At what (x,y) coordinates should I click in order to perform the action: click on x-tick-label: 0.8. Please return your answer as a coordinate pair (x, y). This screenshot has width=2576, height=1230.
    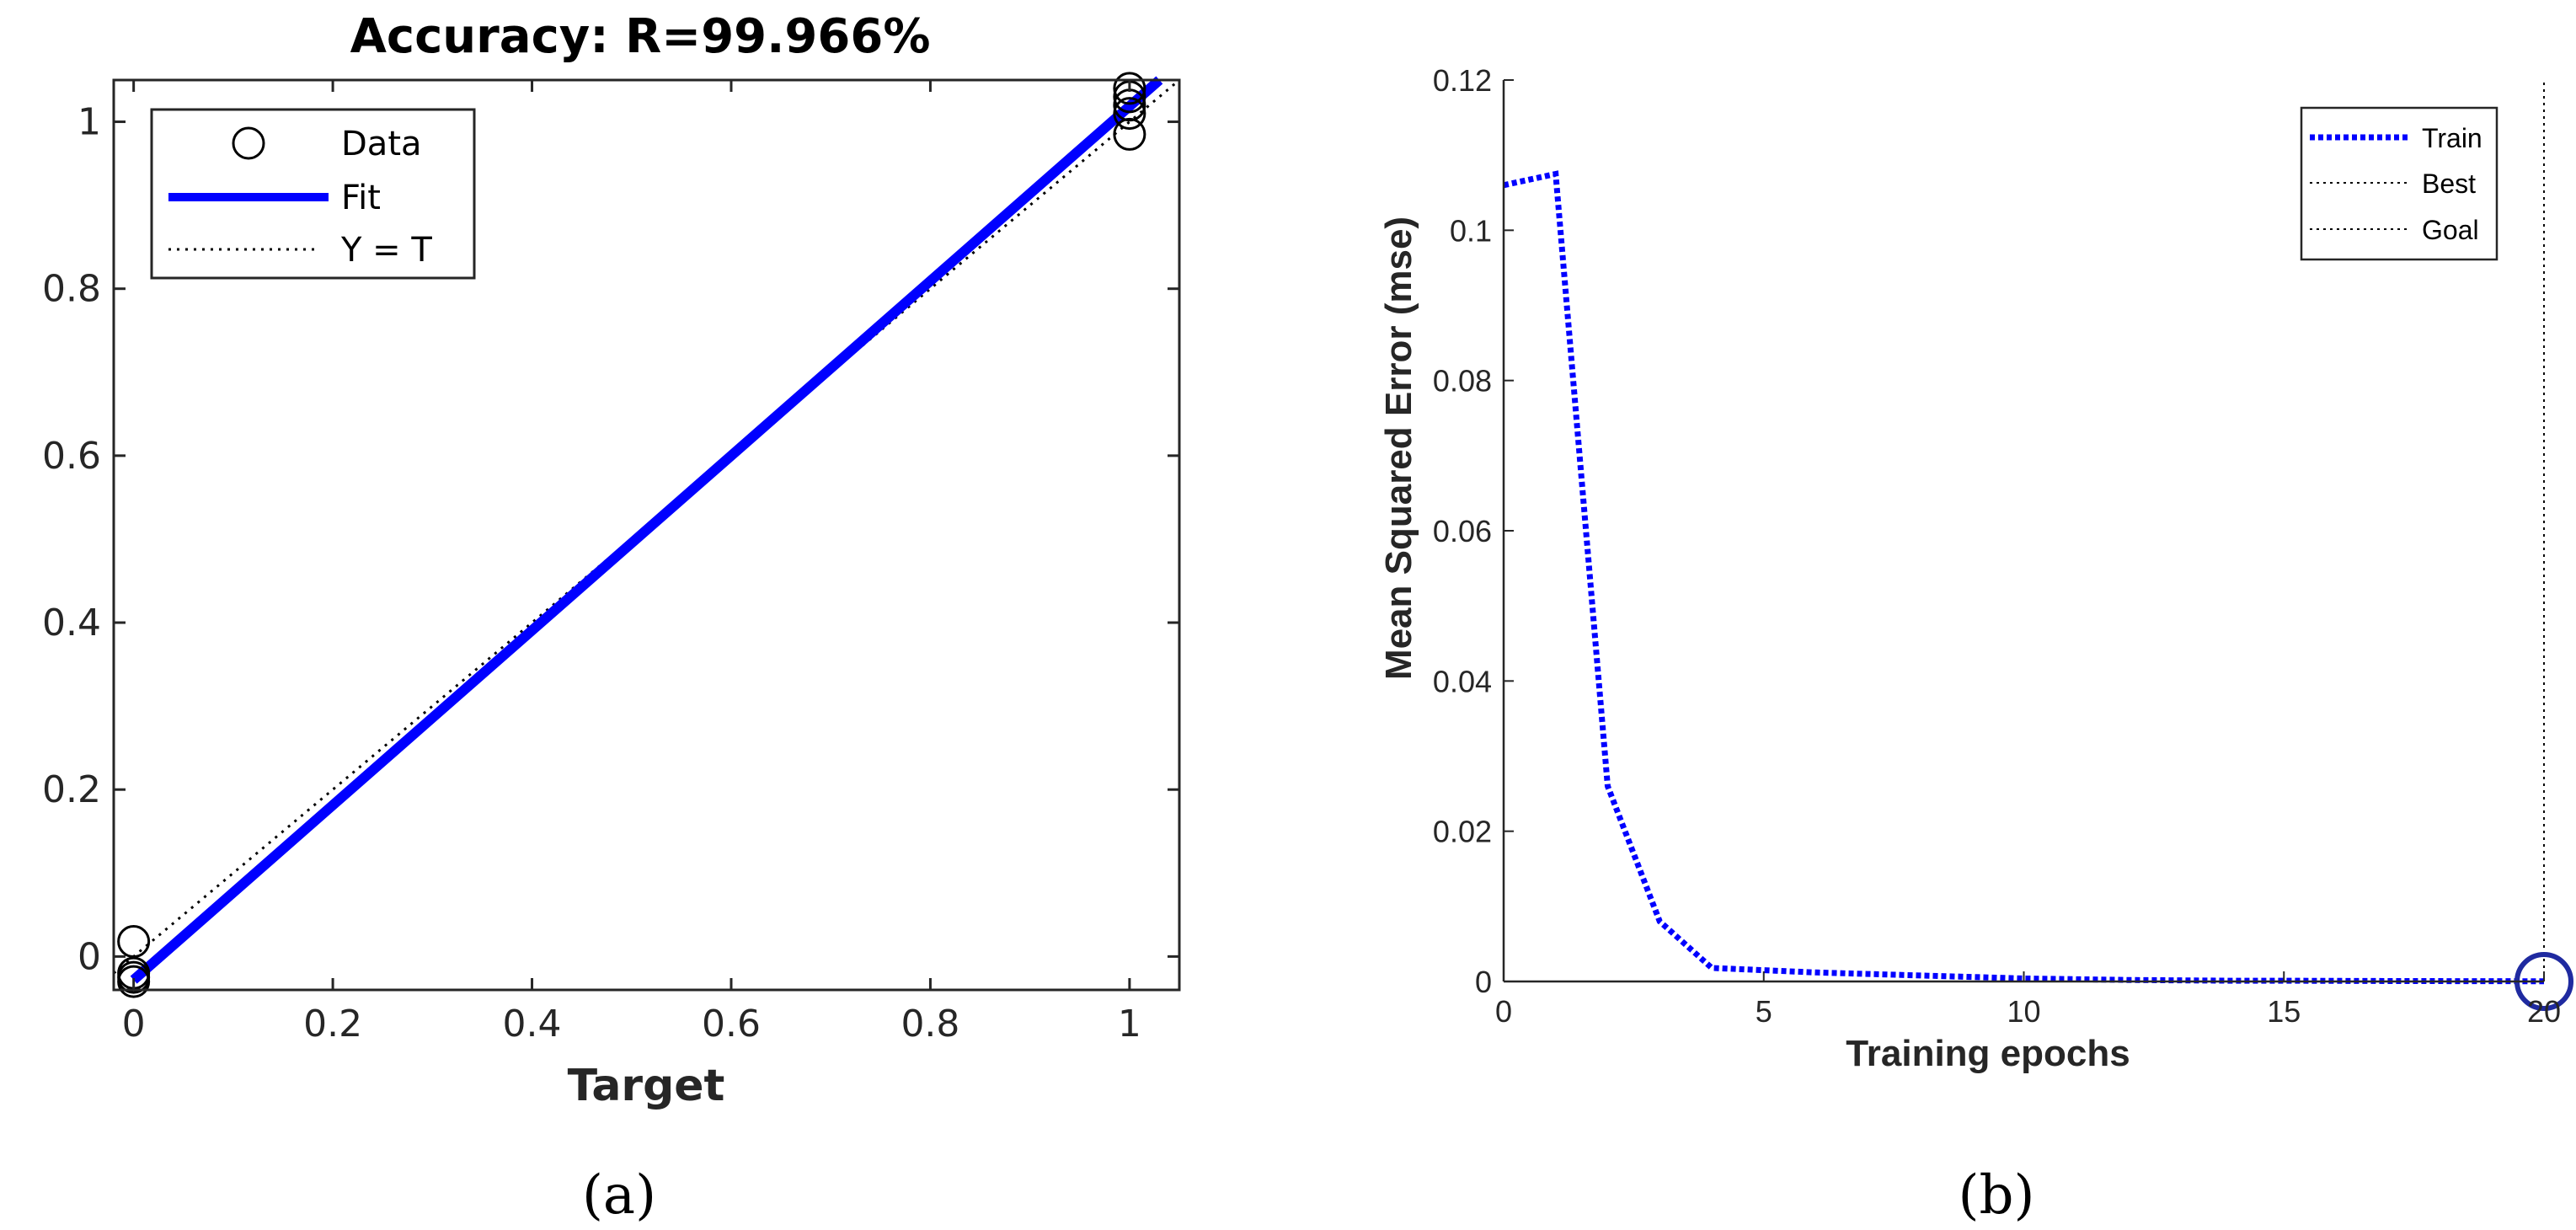
    Looking at the image, I should click on (930, 1024).